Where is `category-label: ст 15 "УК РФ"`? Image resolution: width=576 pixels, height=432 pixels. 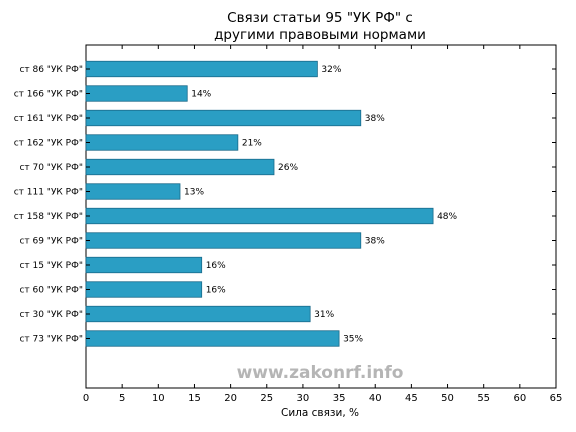 category-label: ст 15 "УК РФ" is located at coordinates (51, 266).